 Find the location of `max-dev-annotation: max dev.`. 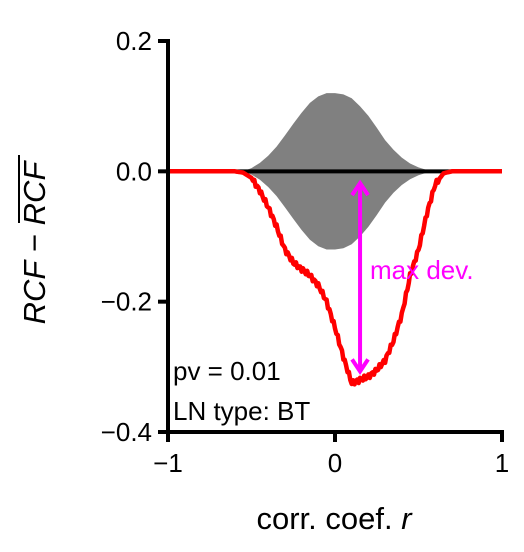

max-dev-annotation: max dev. is located at coordinates (412, 277).